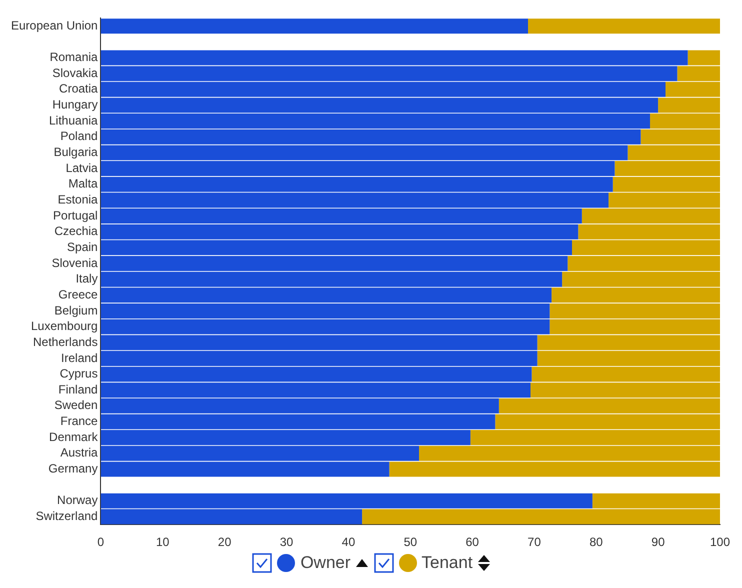  What do you see at coordinates (76, 310) in the screenshot?
I see `y-tick-label: Belgium` at bounding box center [76, 310].